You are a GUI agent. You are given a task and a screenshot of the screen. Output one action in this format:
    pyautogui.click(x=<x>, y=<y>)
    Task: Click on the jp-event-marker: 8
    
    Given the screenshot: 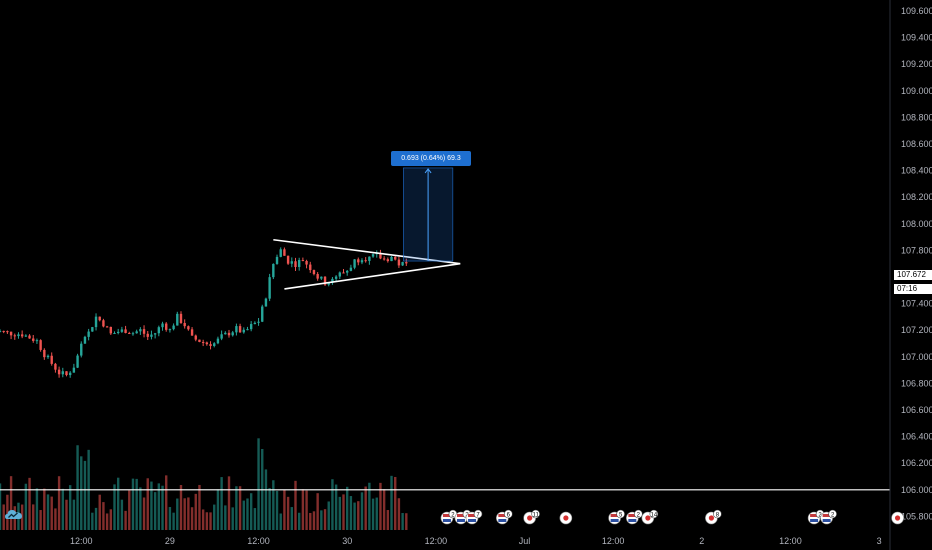 What is the action you would take?
    pyautogui.click(x=713, y=517)
    